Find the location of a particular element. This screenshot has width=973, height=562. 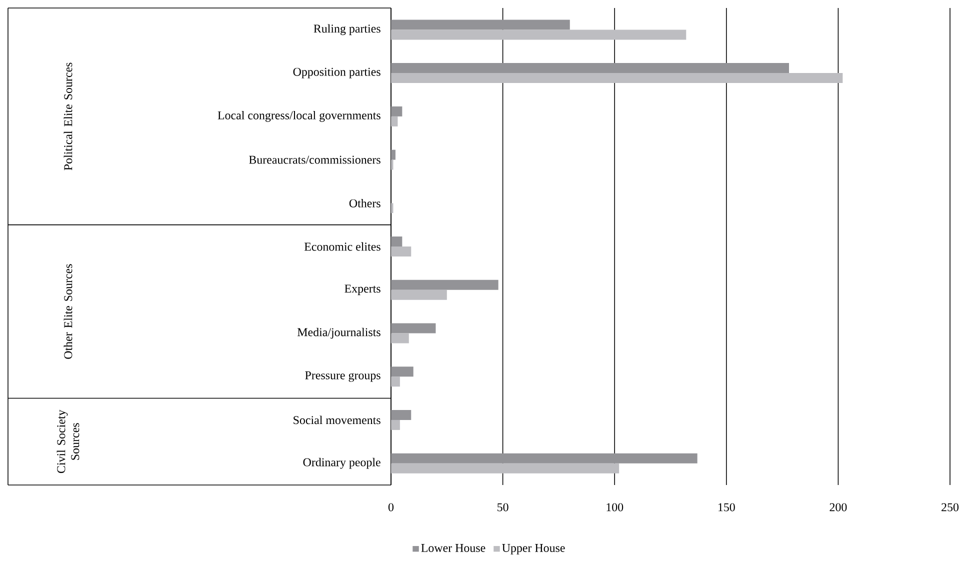

x-tick-label: 0 is located at coordinates (391, 507).